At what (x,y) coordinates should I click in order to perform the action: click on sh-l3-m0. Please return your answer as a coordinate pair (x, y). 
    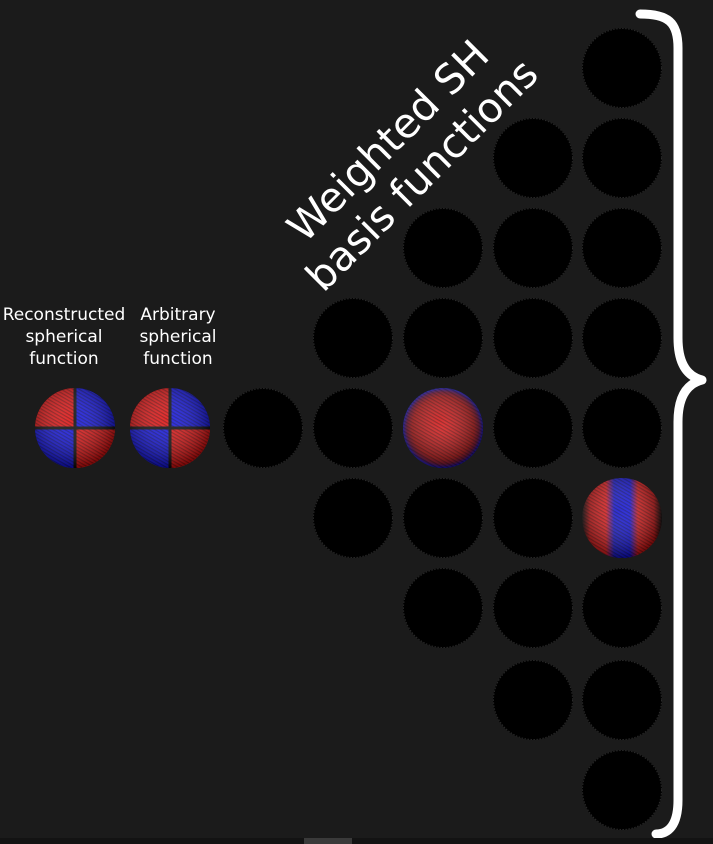
    Looking at the image, I should click on (533, 428).